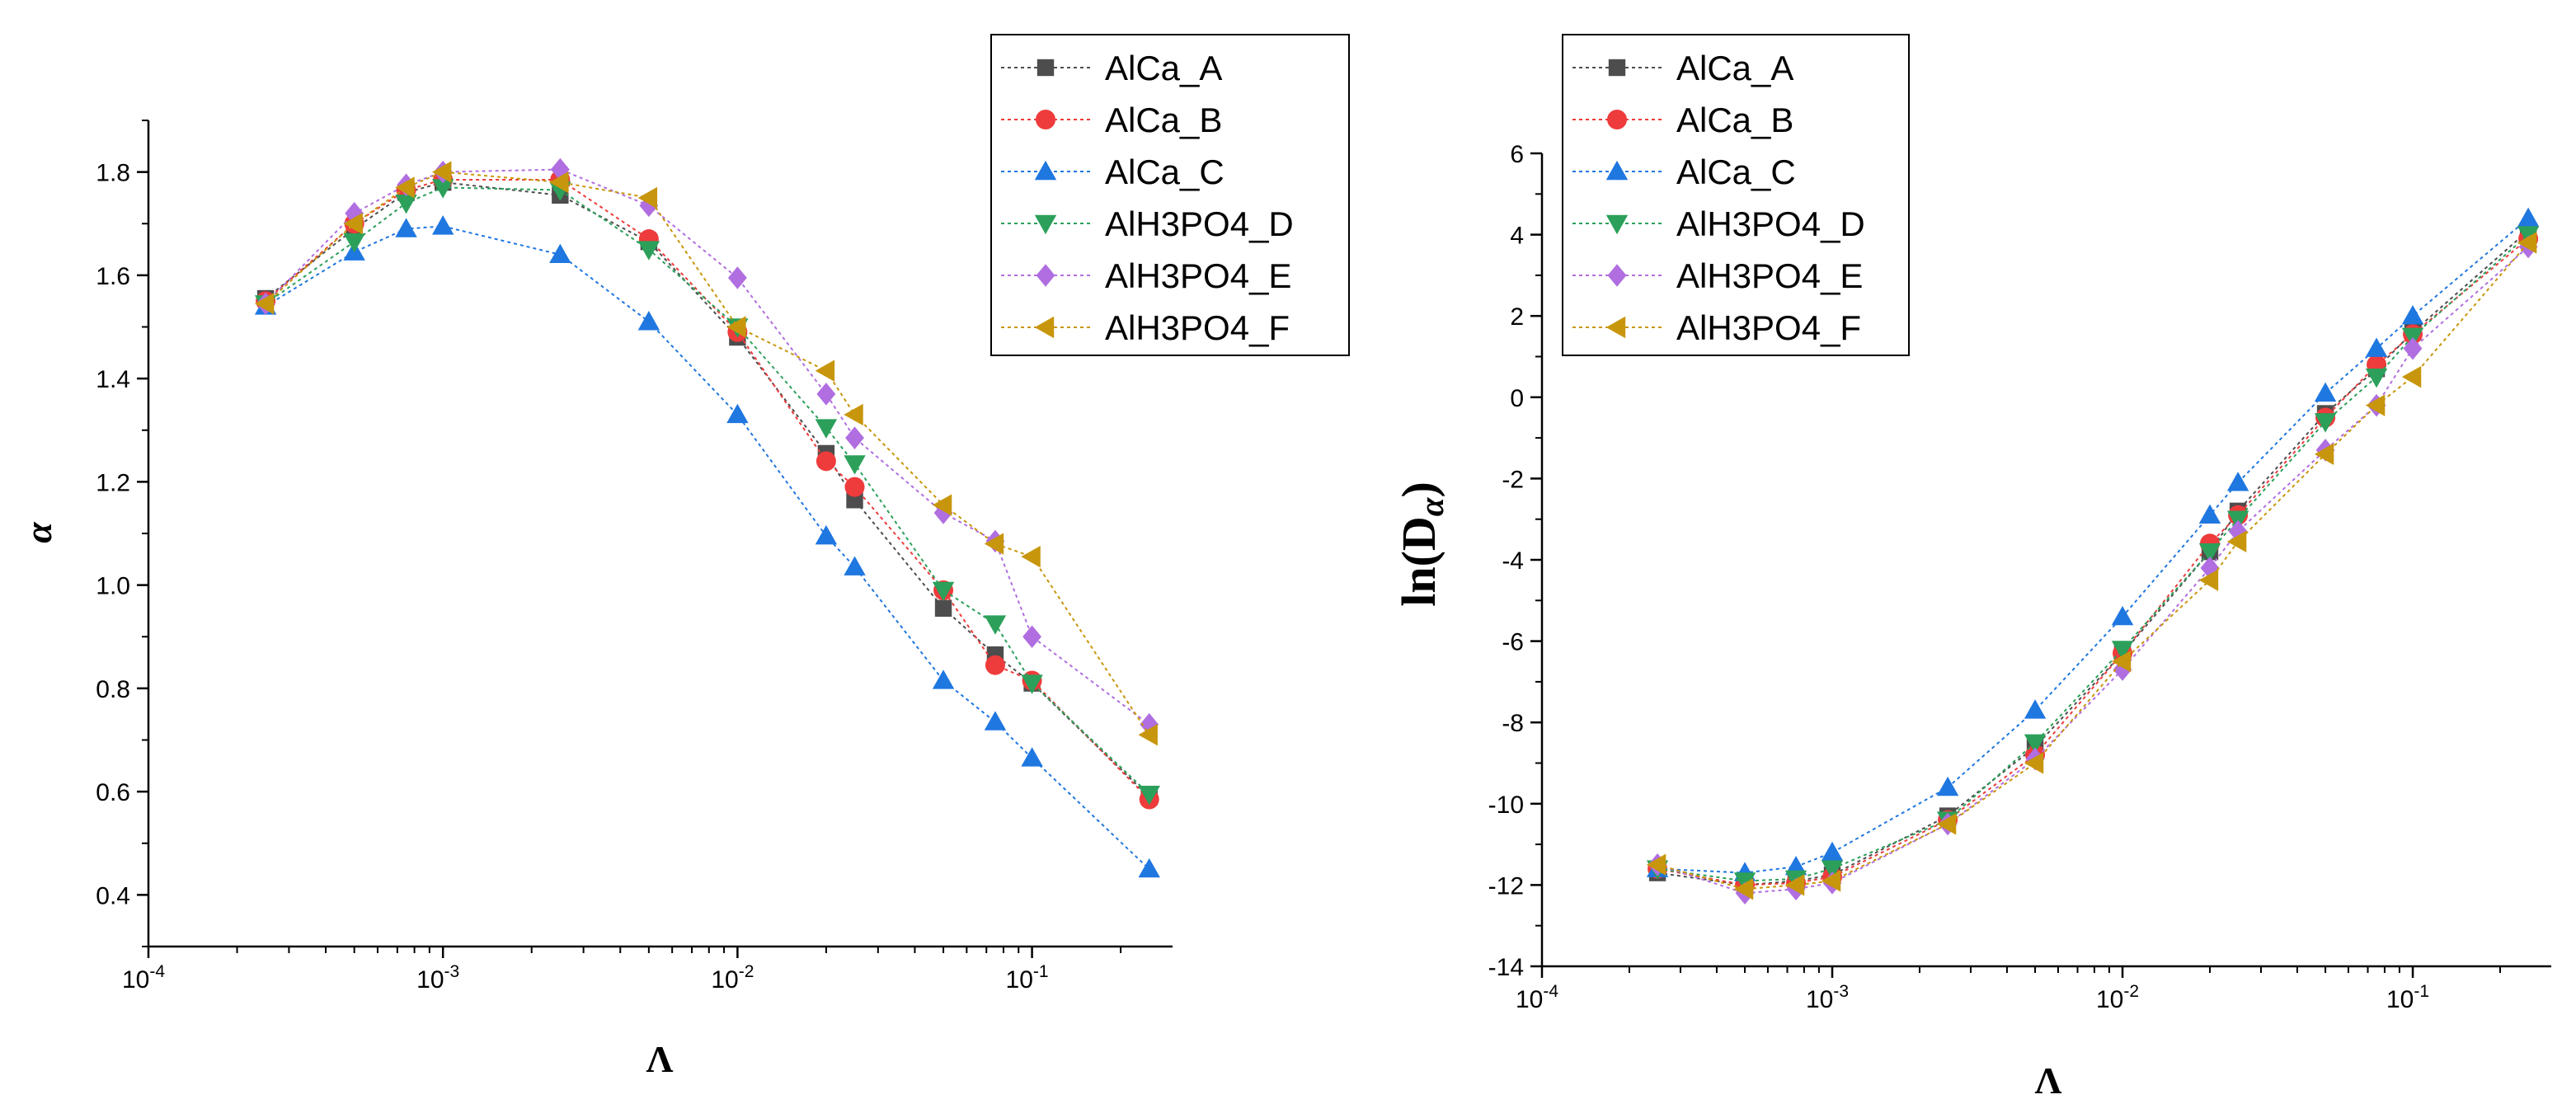 This screenshot has width=2576, height=1104. What do you see at coordinates (1517, 154) in the screenshot?
I see `y-tick-label: 6` at bounding box center [1517, 154].